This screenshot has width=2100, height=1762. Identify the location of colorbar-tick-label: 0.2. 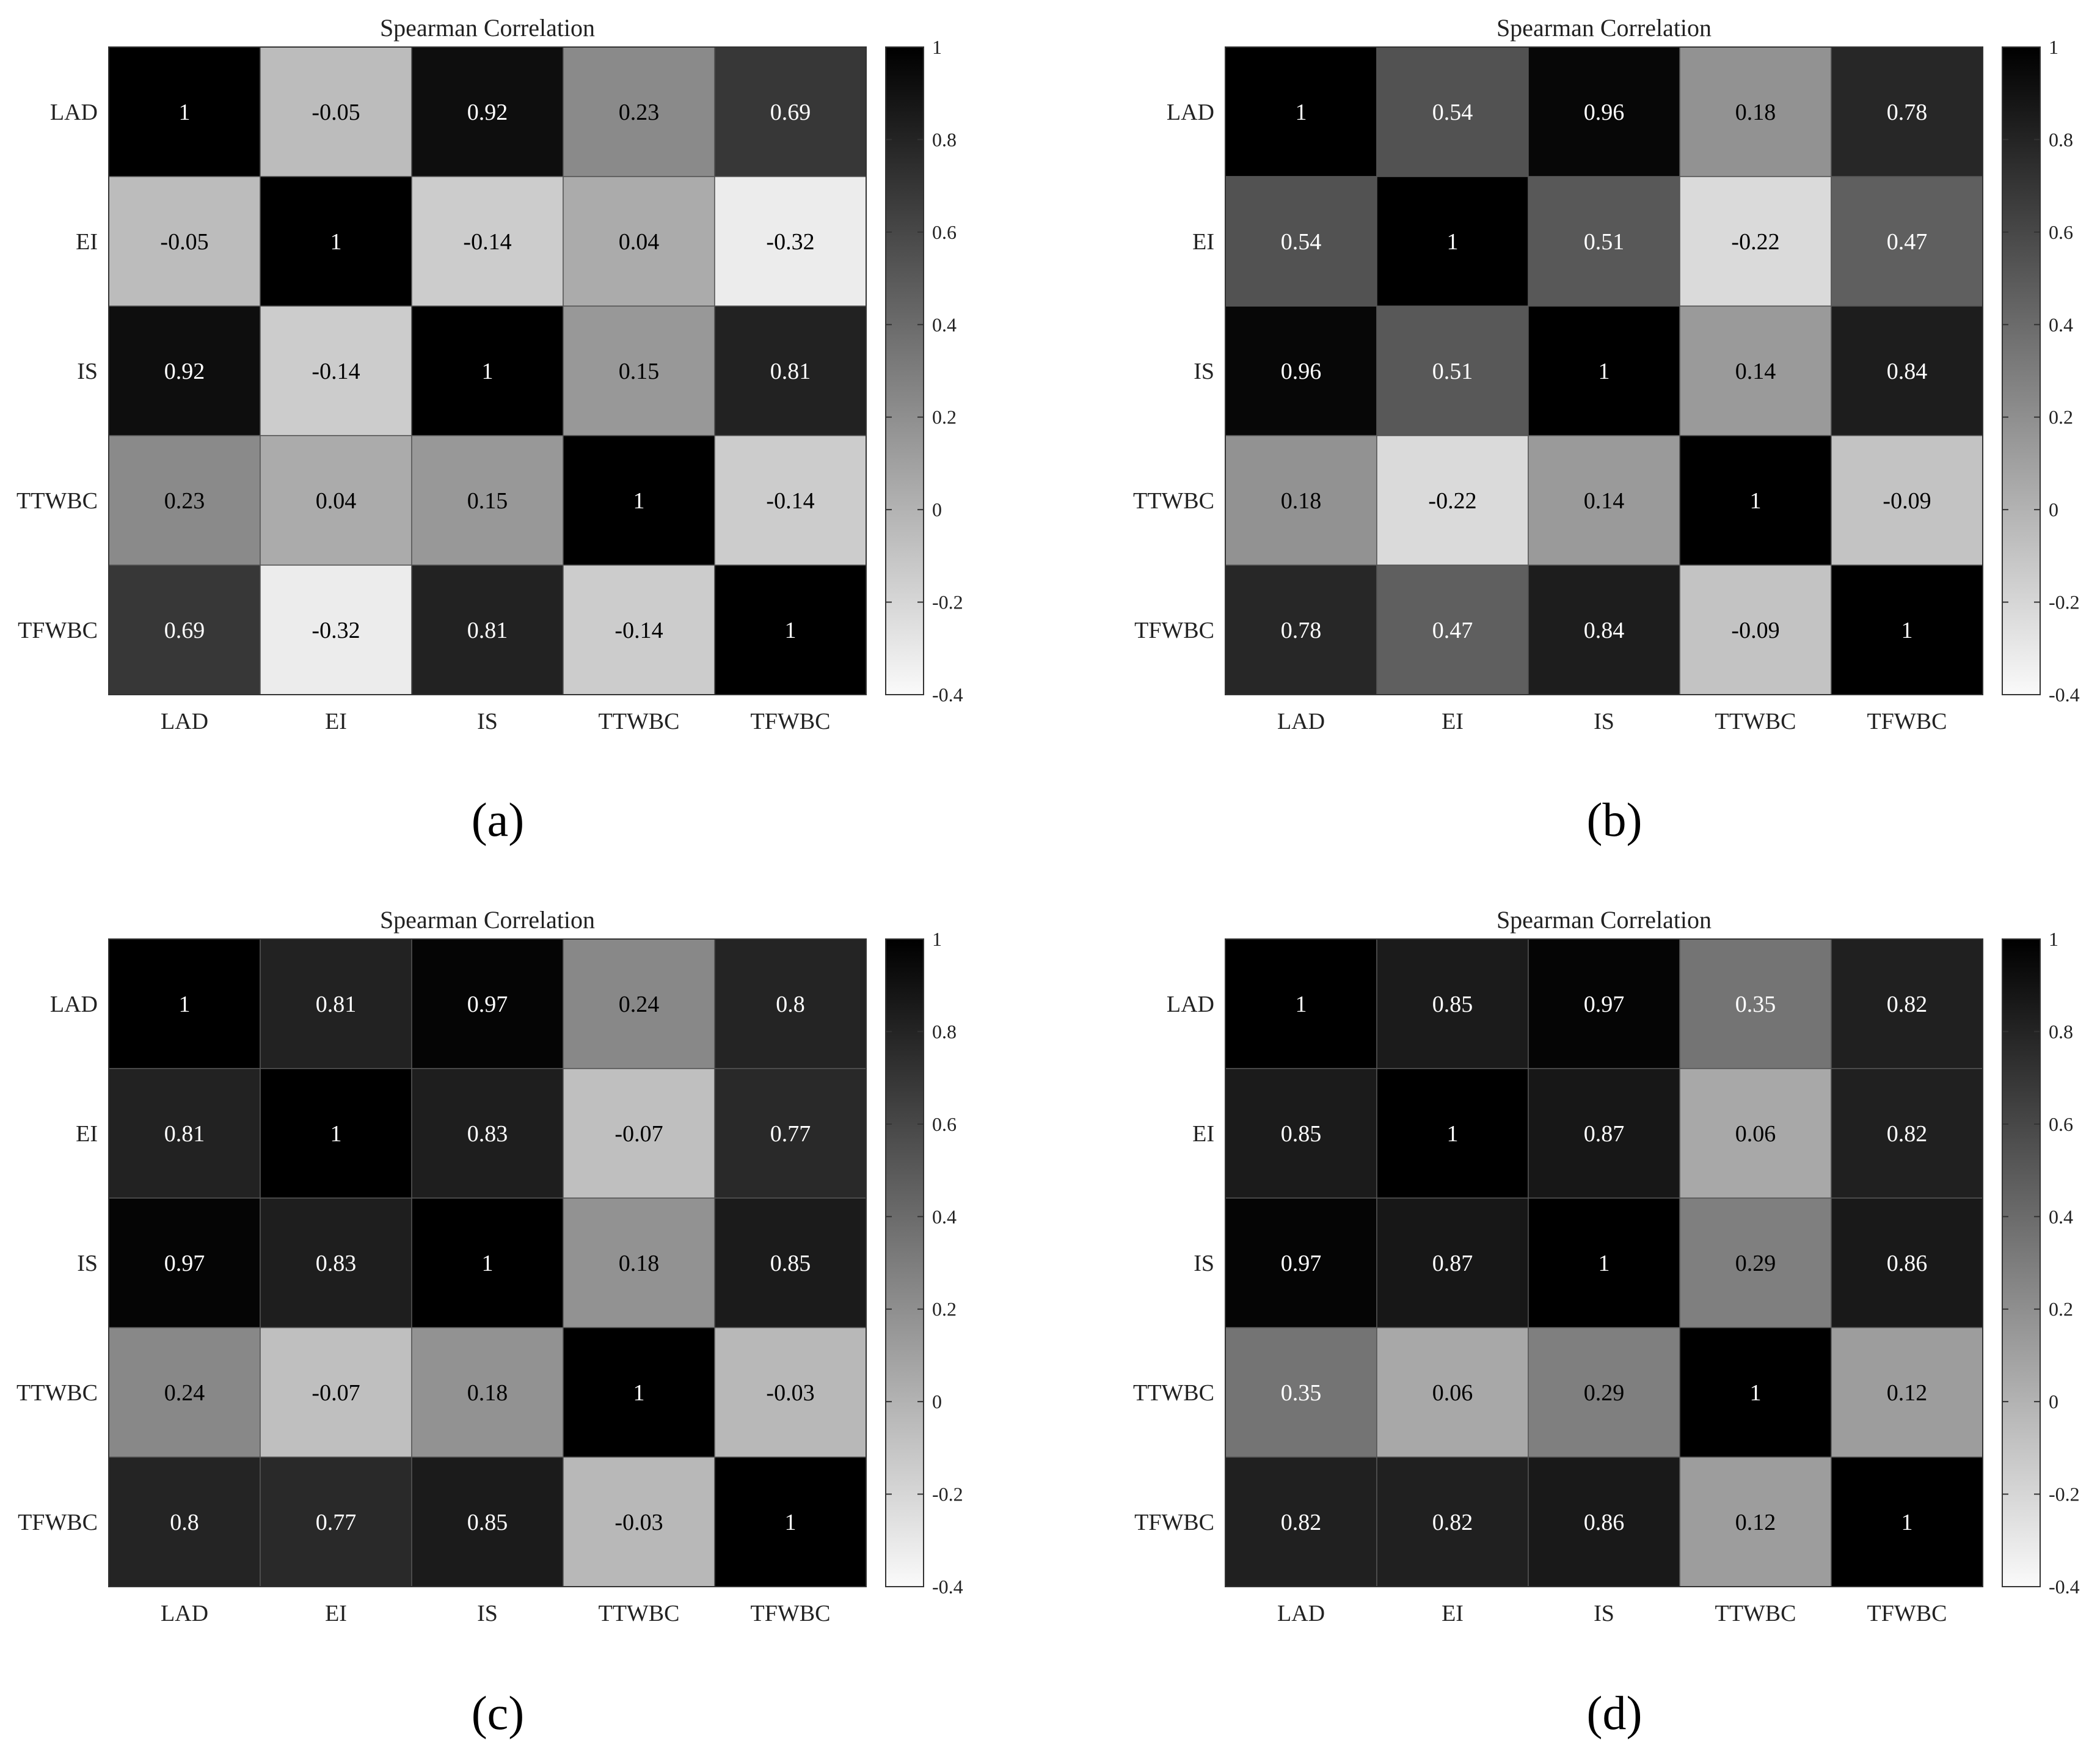
(2061, 417).